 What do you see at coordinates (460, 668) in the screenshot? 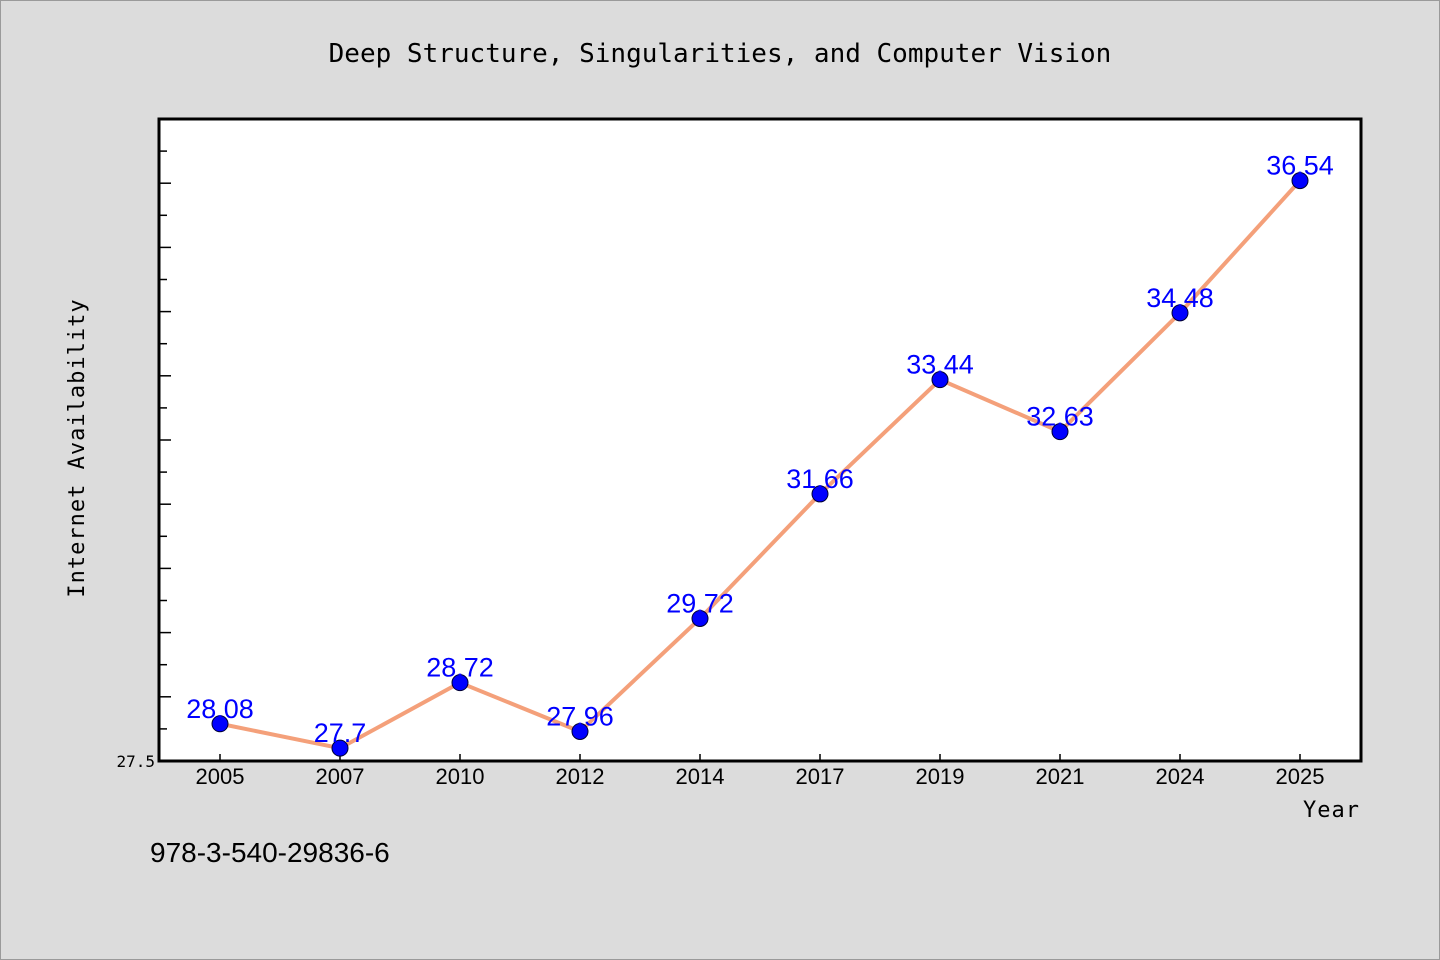
I see `data-label: 28.72` at bounding box center [460, 668].